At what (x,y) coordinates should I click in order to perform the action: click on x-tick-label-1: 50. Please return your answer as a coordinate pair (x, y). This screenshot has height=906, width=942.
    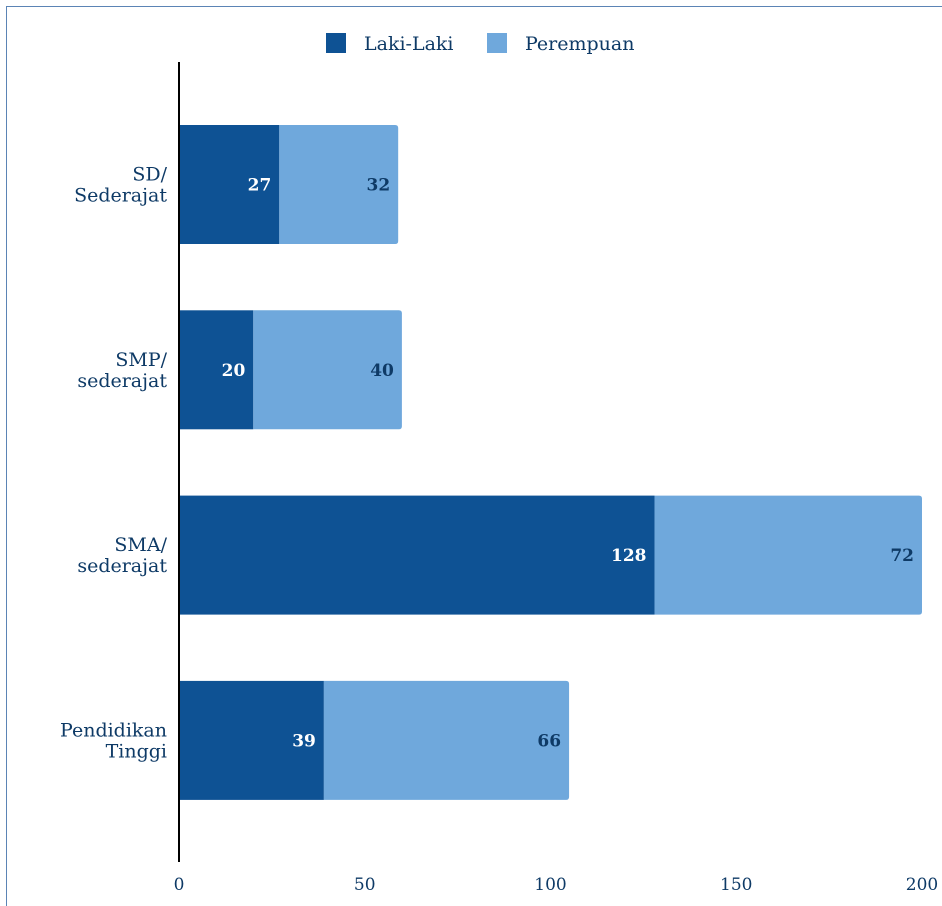
    Looking at the image, I should click on (365, 885).